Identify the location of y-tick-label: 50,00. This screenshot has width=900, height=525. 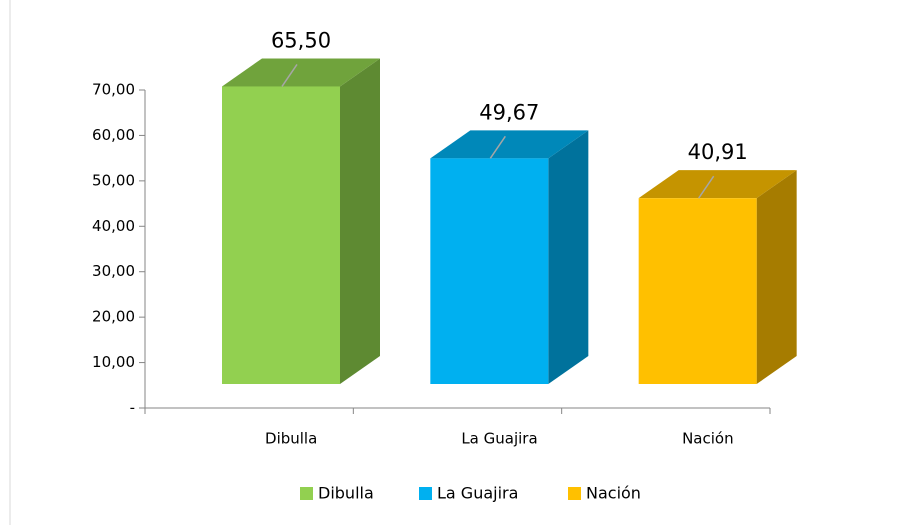
(113, 180).